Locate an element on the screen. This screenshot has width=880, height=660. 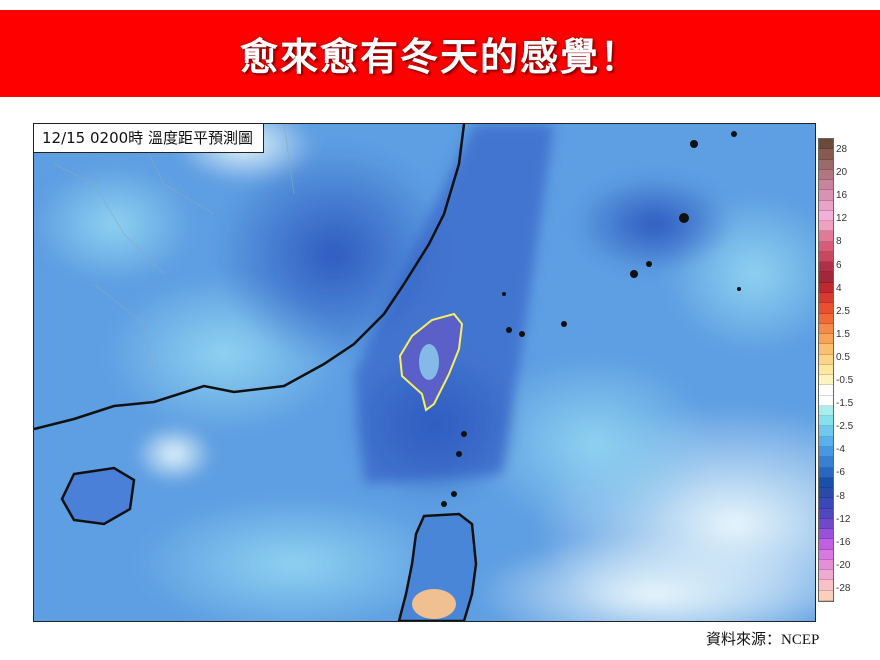
colorbar-tick-label: -16 is located at coordinates (843, 542).